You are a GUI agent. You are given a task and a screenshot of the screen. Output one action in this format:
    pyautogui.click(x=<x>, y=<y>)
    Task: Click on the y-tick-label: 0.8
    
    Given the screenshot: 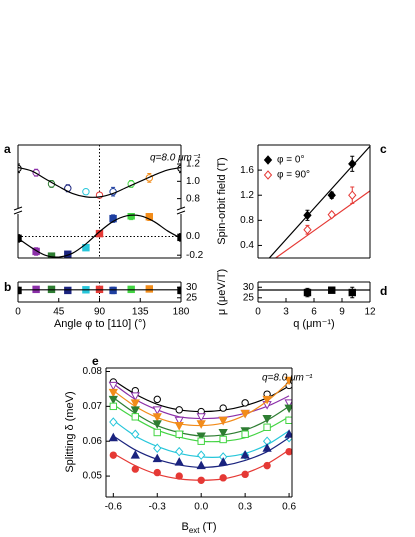 What is the action you would take?
    pyautogui.click(x=247, y=220)
    